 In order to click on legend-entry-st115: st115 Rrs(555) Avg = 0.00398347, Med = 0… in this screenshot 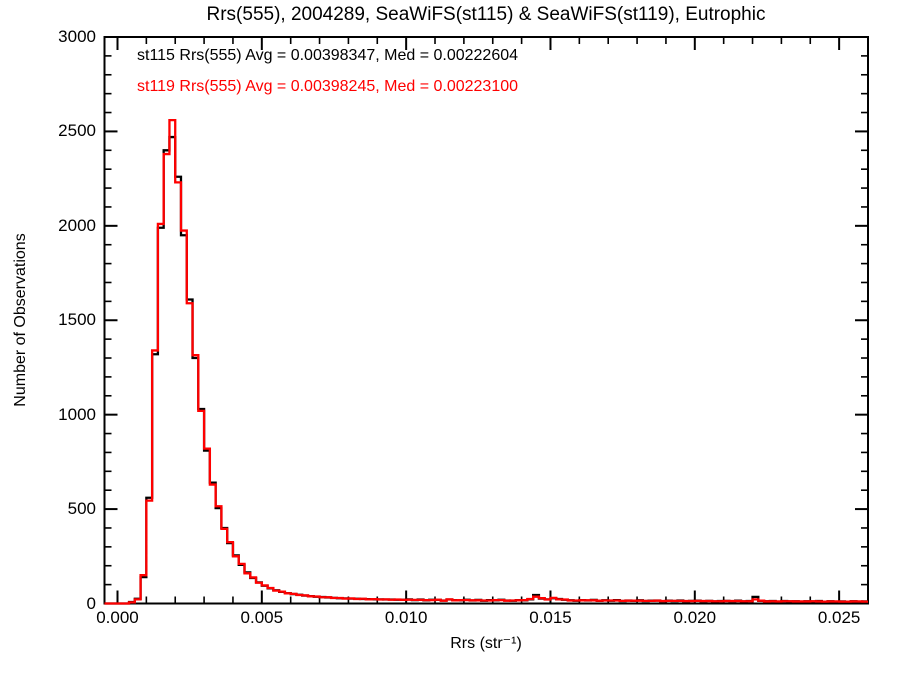, I will do `click(327, 56)`.